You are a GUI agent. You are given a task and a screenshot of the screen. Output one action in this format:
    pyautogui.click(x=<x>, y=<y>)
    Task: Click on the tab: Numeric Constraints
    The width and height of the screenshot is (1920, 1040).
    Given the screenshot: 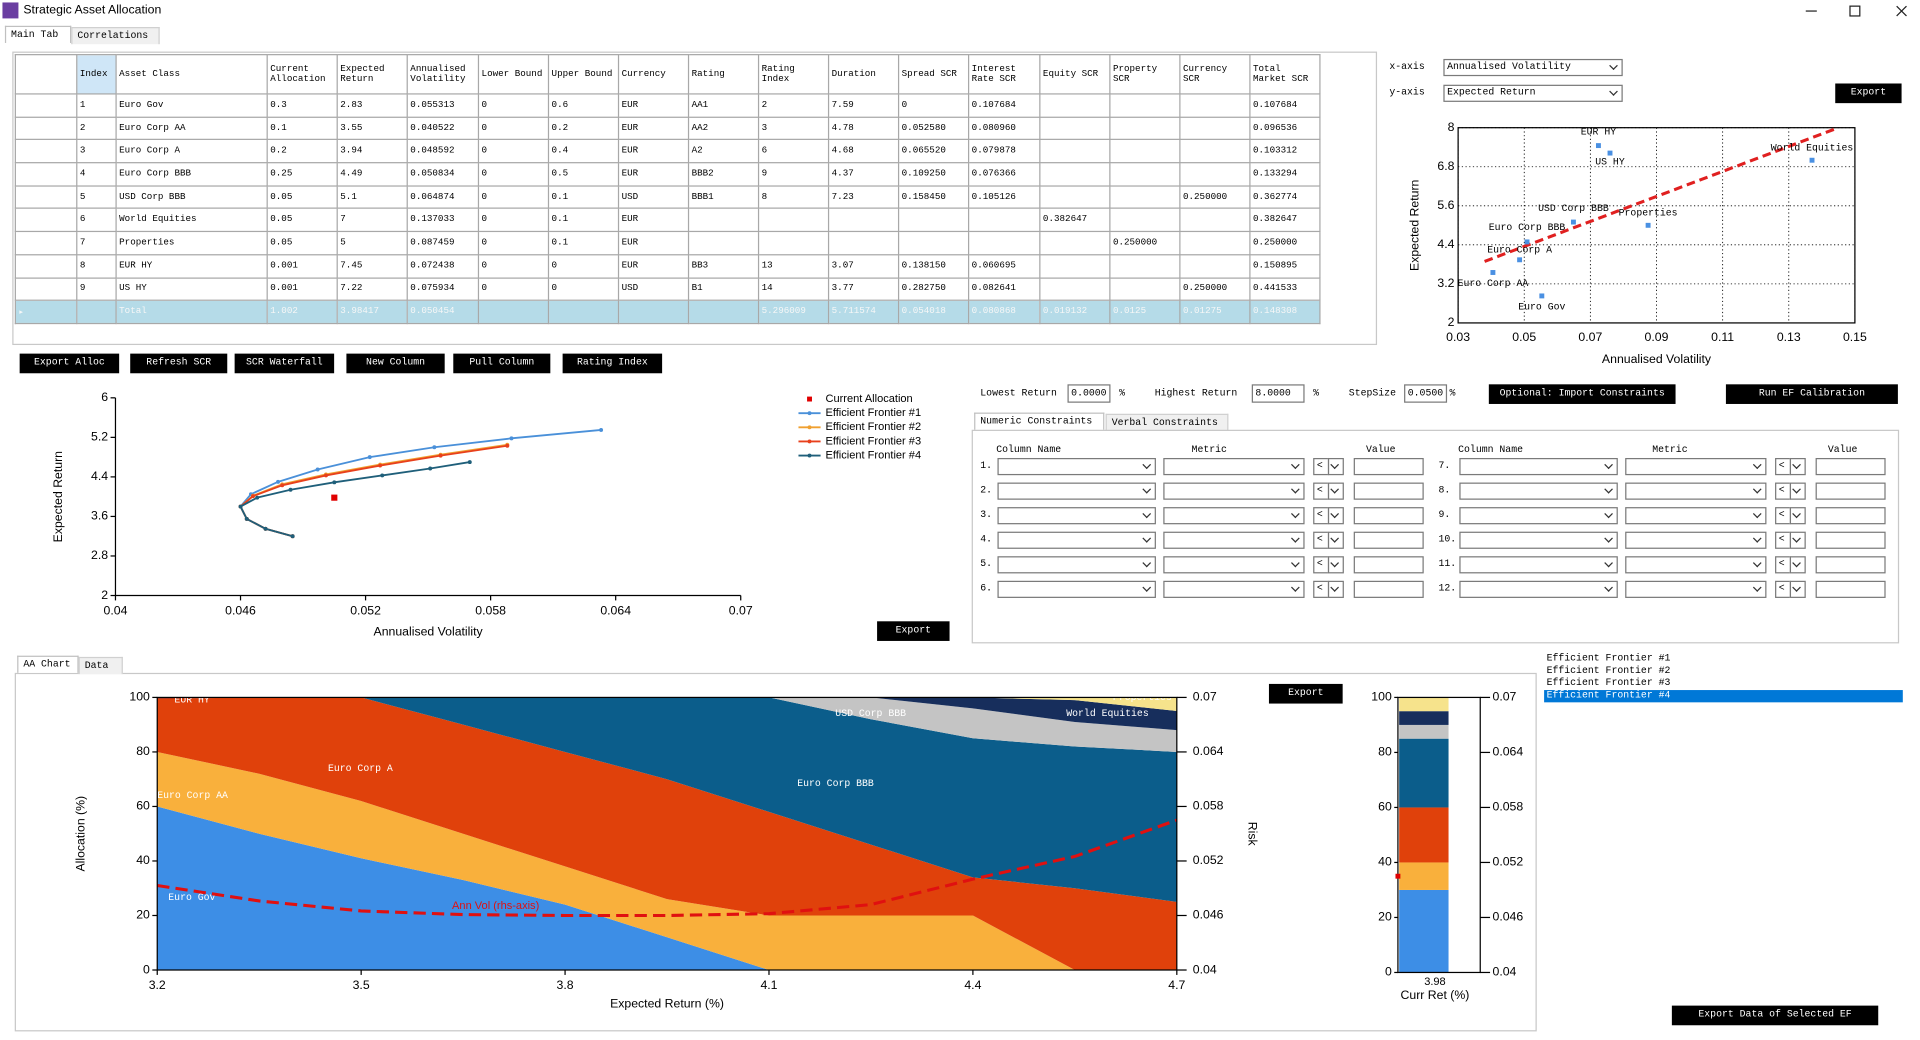 What is the action you would take?
    pyautogui.click(x=1039, y=421)
    